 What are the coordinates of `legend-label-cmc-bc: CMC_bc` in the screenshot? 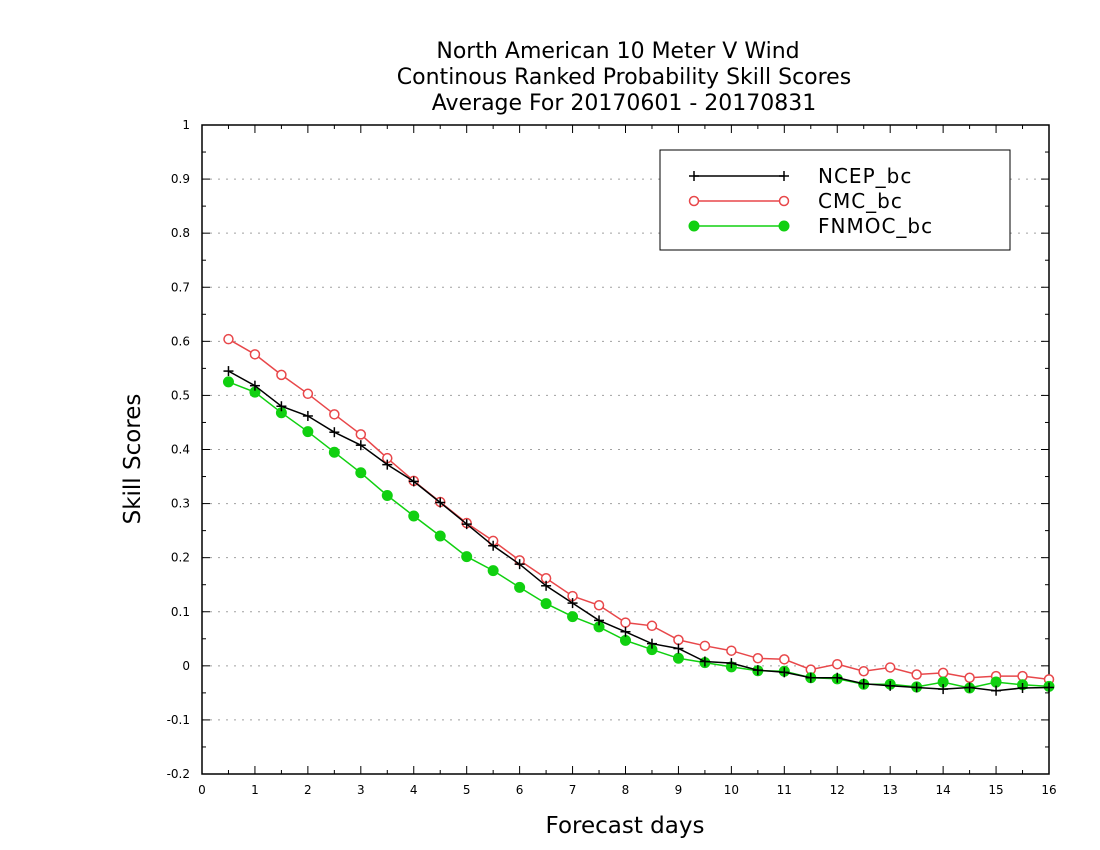 It's located at (860, 201).